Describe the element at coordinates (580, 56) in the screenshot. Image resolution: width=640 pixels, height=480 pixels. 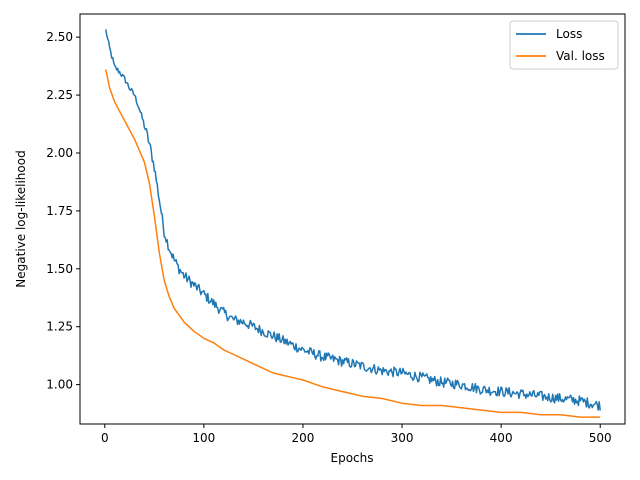
I see `legend-label-val-loss: Val. loss` at that location.